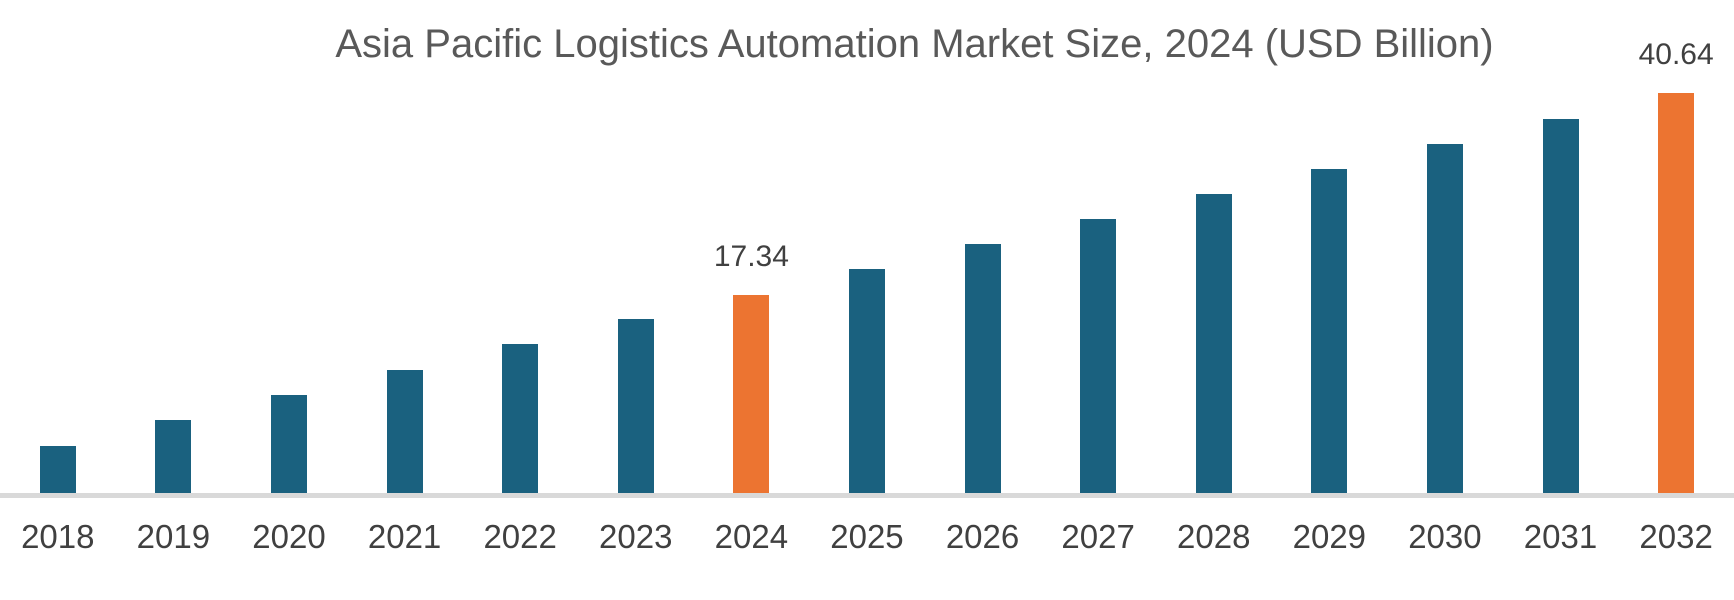  I want to click on bar-column-2026: 2026, so click(983, 300).